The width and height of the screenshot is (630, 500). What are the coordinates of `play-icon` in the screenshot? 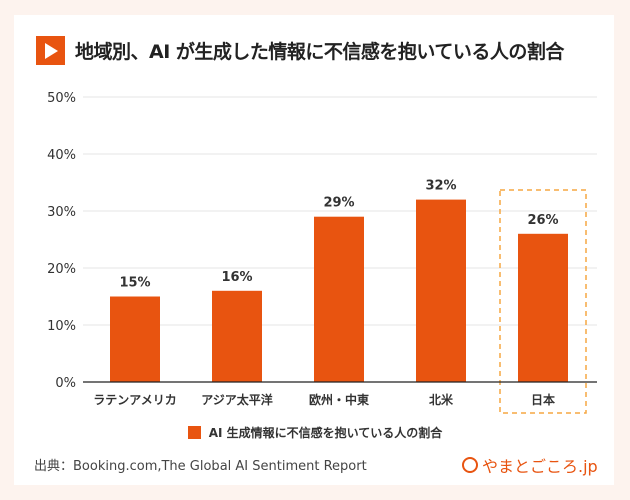 It's located at (50, 50).